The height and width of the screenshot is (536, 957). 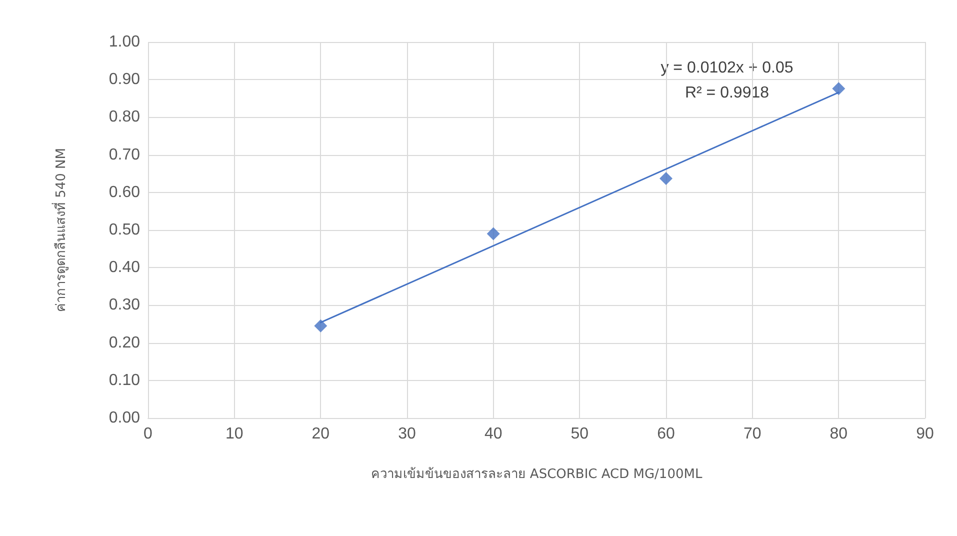 What do you see at coordinates (536, 474) in the screenshot?
I see `x-axis-title: ความเข้มข้นของสารละลาย ASCORBIC ACD MG/100ML` at bounding box center [536, 474].